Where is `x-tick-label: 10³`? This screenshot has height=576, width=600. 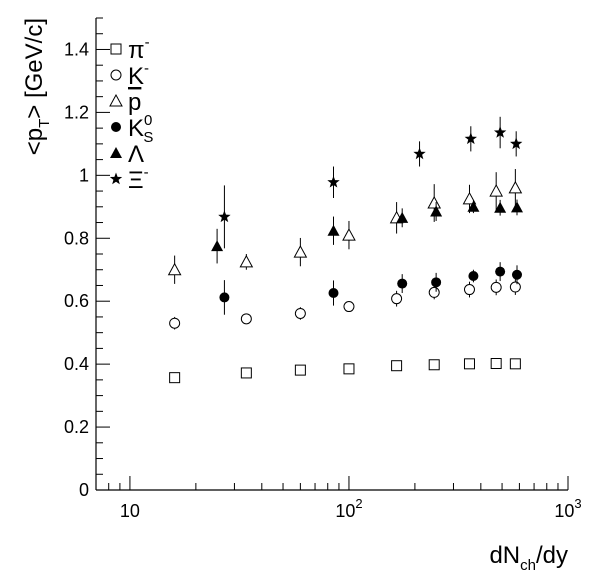 x-tick-label: 10³ is located at coordinates (567, 508).